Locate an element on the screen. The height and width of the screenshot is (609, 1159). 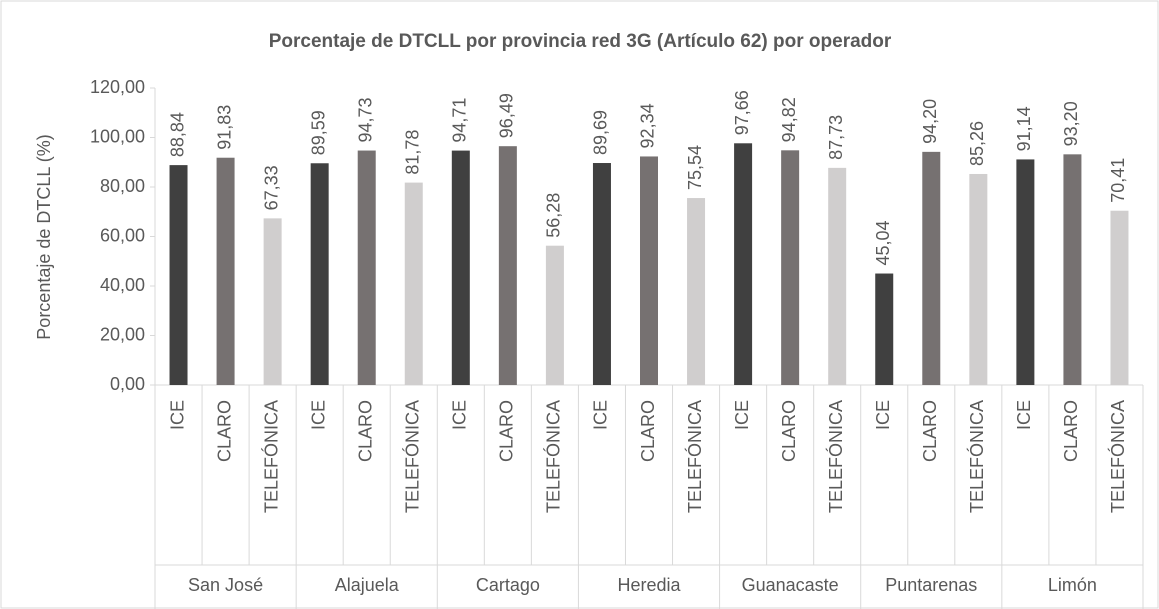
group-label: Limón is located at coordinates (1072, 585).